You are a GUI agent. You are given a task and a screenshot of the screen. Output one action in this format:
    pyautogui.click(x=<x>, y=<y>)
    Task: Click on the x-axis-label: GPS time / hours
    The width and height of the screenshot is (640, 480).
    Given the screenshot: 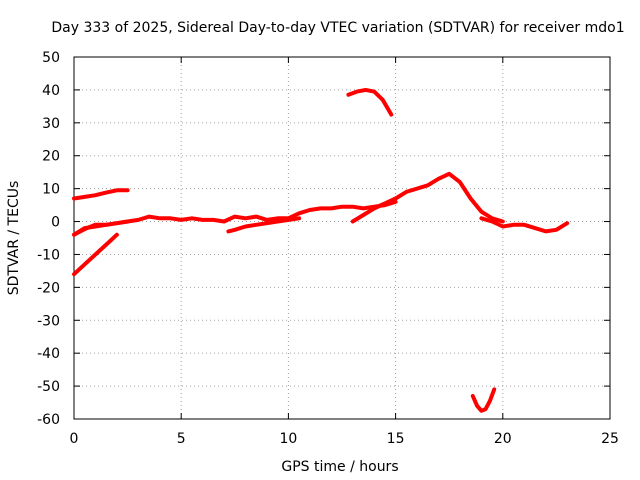 What is the action you would take?
    pyautogui.click(x=339, y=467)
    